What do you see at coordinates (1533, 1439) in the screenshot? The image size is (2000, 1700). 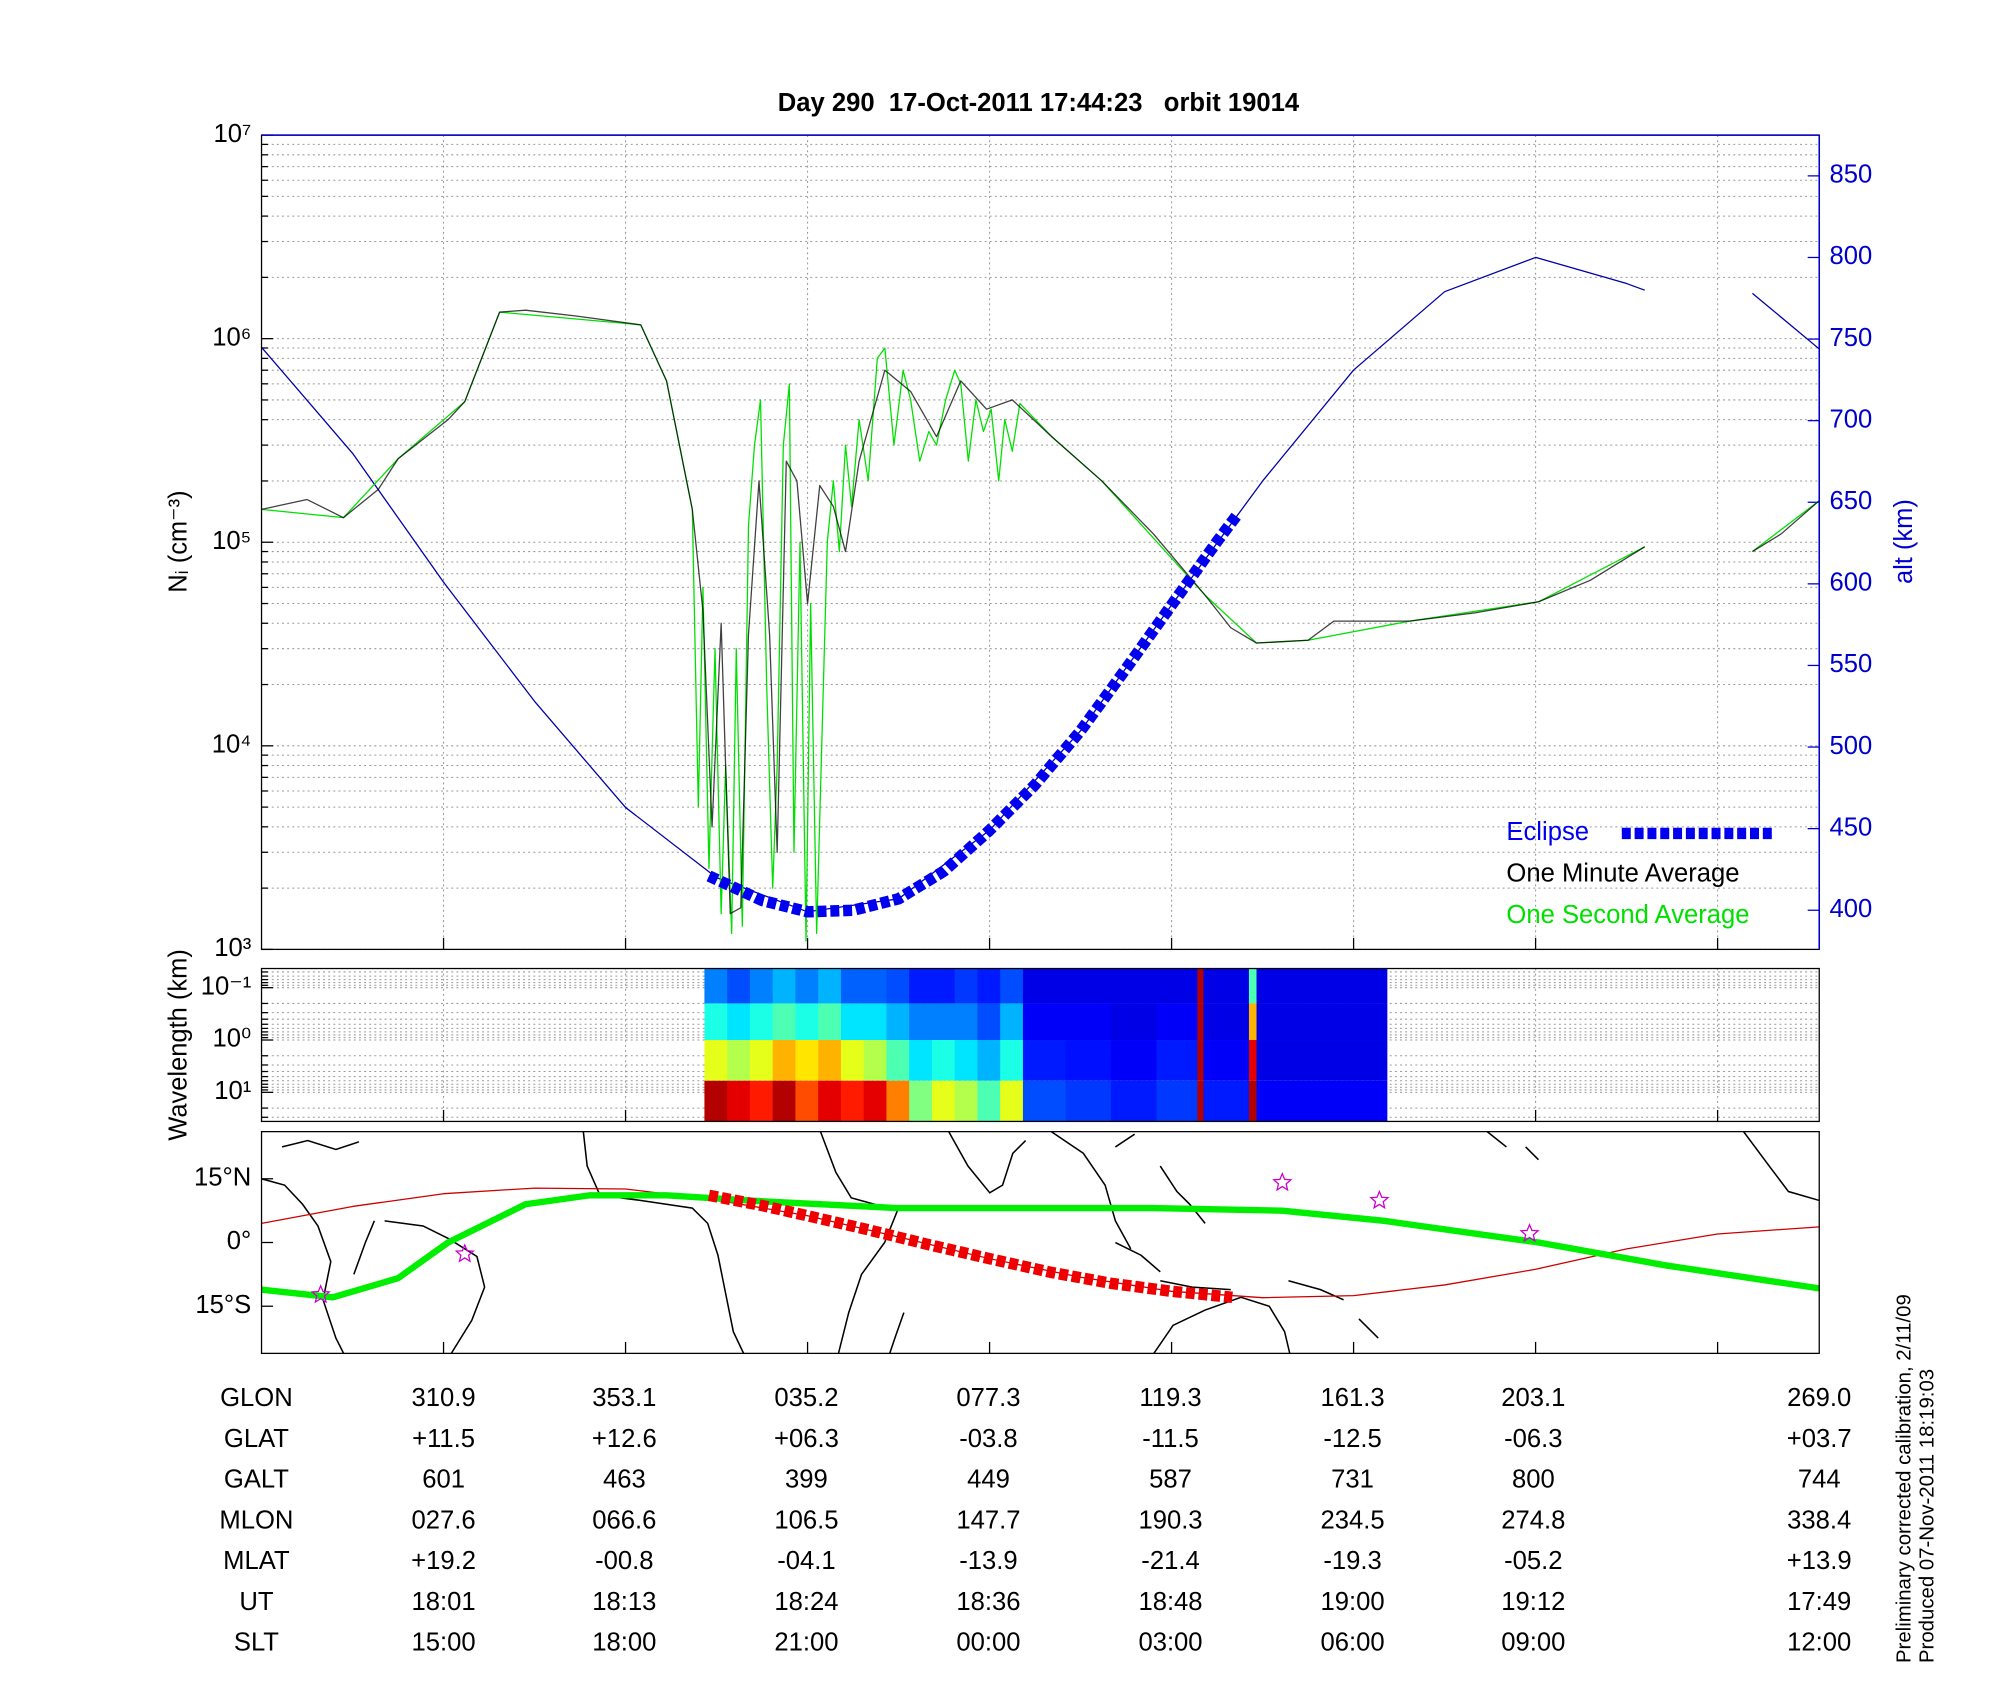 I see `table-cell: -06.3` at bounding box center [1533, 1439].